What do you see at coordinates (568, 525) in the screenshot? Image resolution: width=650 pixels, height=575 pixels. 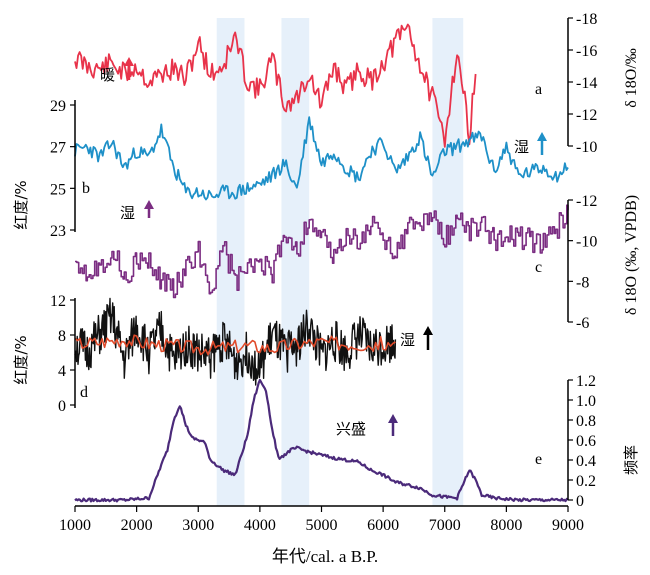 I see `x-tick-label-9000: 9000` at bounding box center [568, 525].